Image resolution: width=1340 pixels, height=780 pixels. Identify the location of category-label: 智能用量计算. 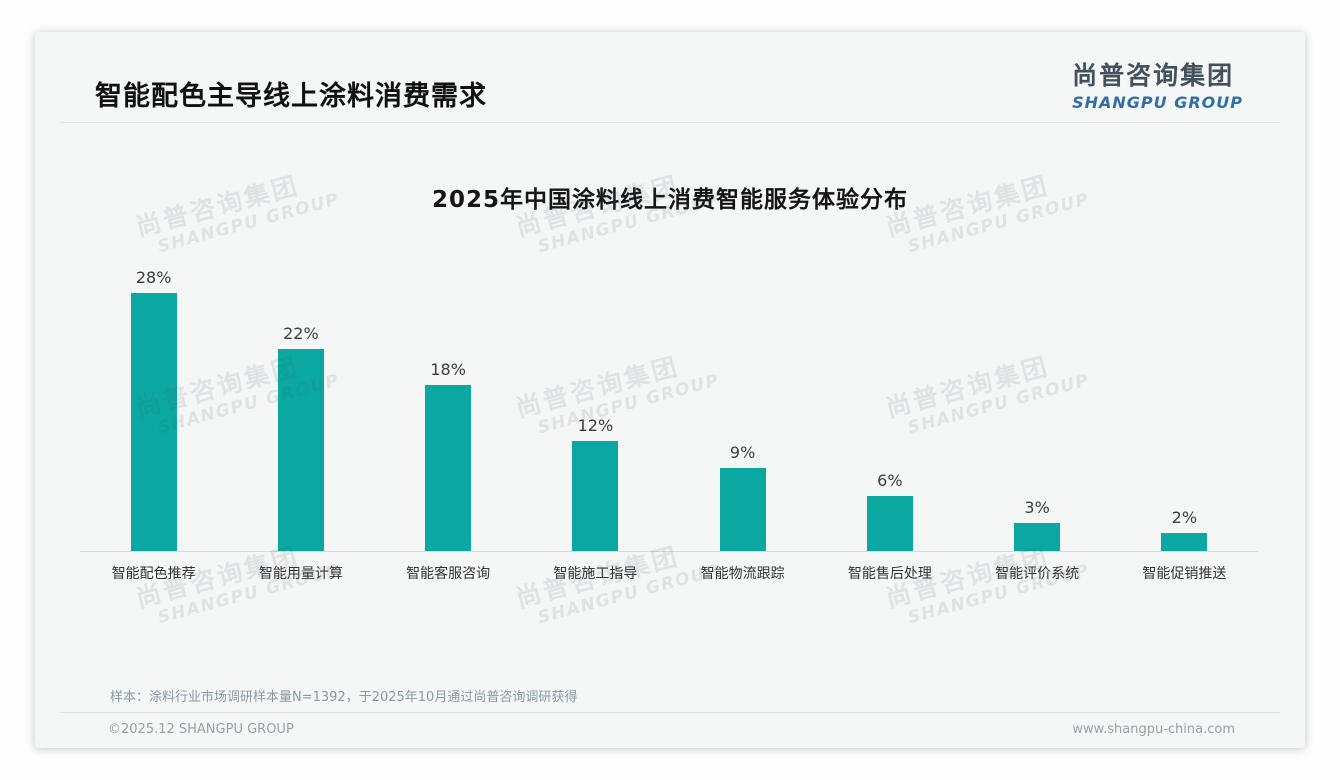
(300, 574).